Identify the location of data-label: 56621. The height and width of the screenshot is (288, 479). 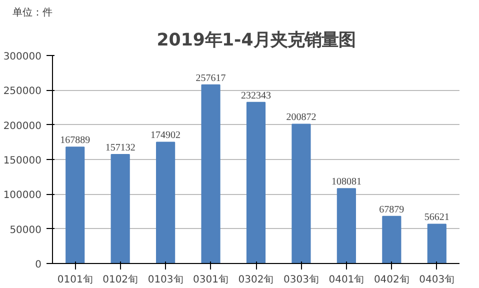
(437, 218).